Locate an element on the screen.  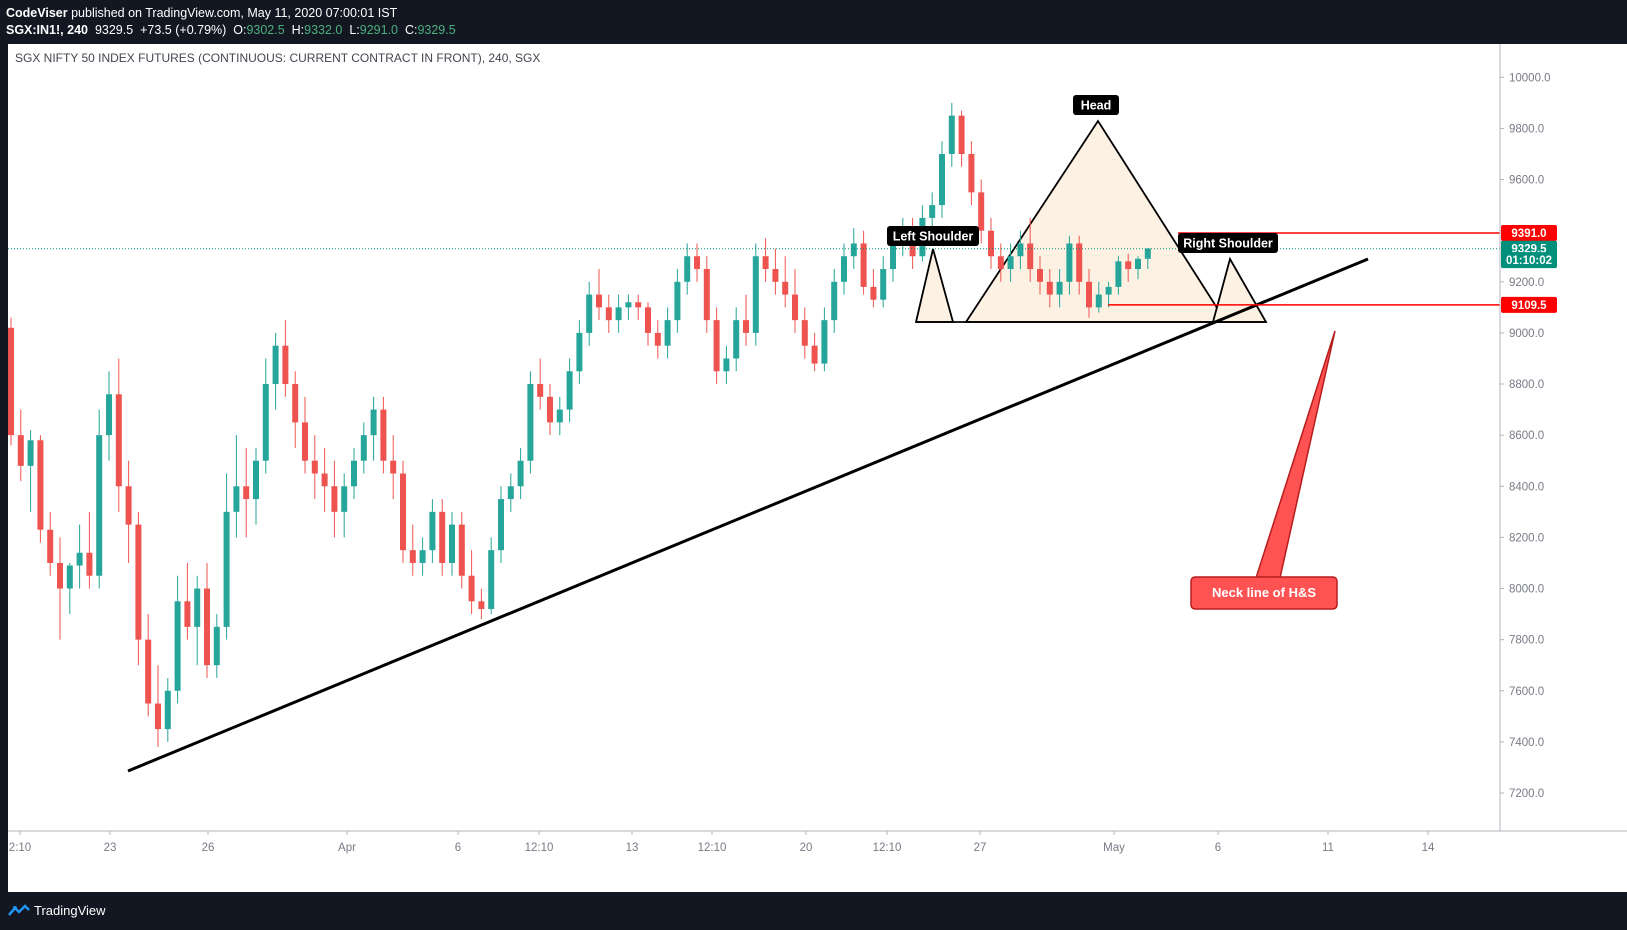
x-tick-label: 12:10 is located at coordinates (712, 848).